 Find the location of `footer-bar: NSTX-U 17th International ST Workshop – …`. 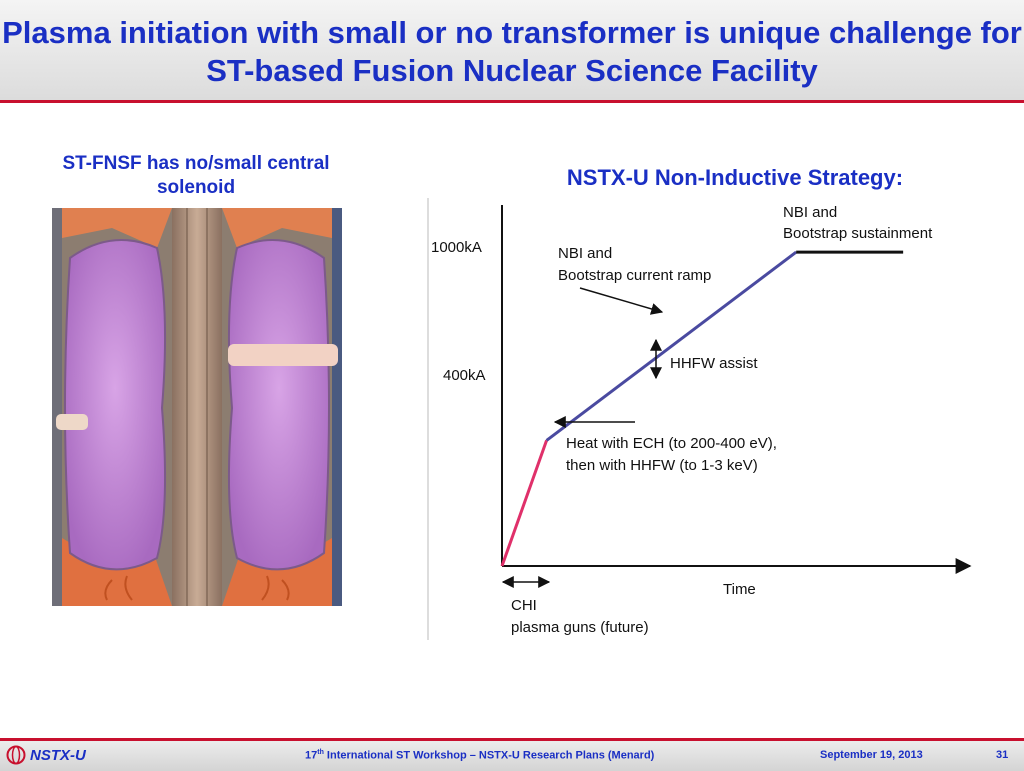

footer-bar: NSTX-U 17th International ST Workshop – … is located at coordinates (512, 754).